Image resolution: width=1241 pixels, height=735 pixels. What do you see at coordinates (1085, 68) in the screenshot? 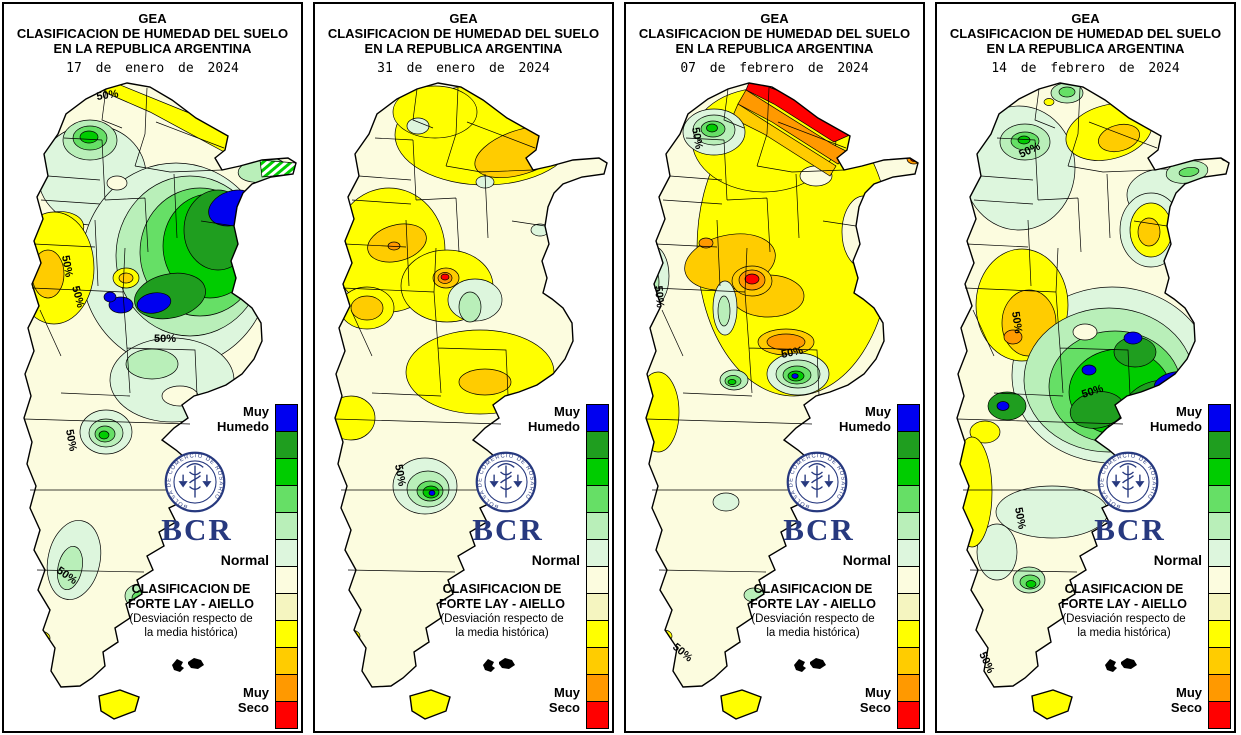
I see `map-date: 14 de febrero de 2024` at bounding box center [1085, 68].